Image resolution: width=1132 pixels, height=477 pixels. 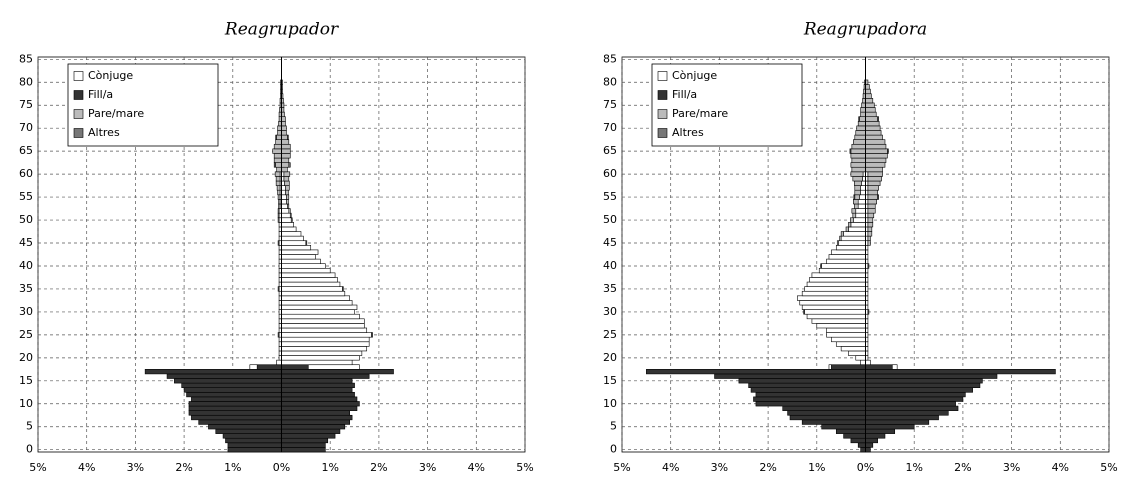 I want to click on legend-label: Cònjuge, so click(x=110, y=75).